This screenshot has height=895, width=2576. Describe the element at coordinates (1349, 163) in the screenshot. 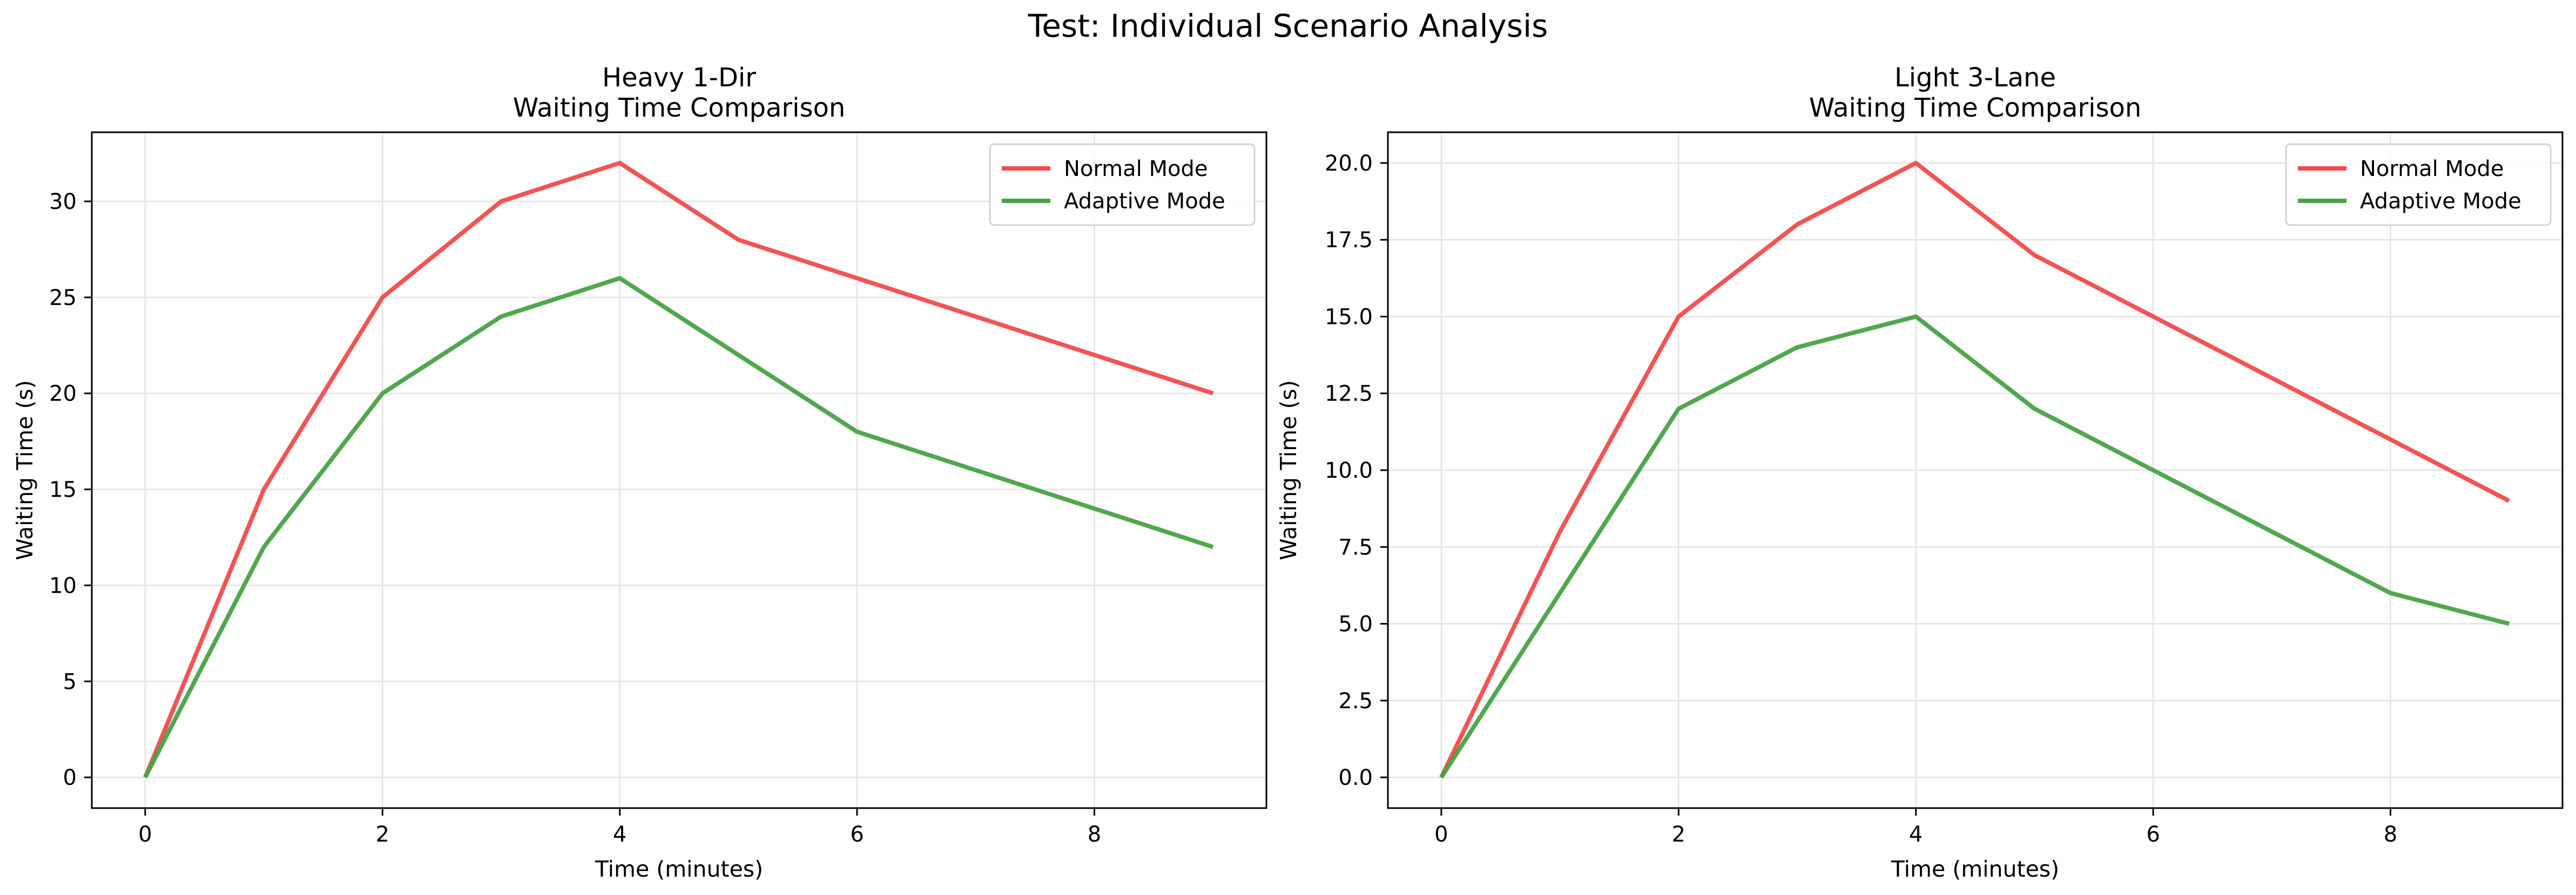

I see `y-tick-label: 20.0` at that location.